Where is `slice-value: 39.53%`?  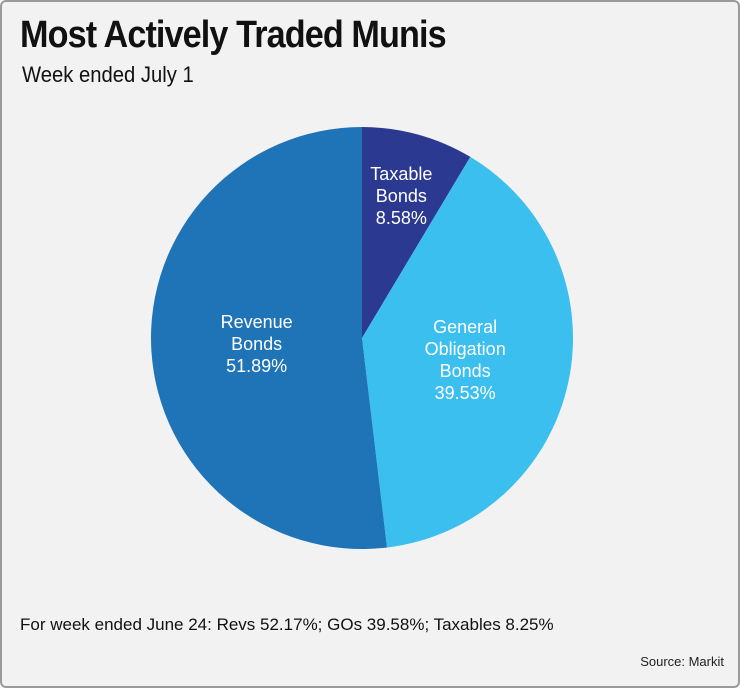
slice-value: 39.53% is located at coordinates (465, 393).